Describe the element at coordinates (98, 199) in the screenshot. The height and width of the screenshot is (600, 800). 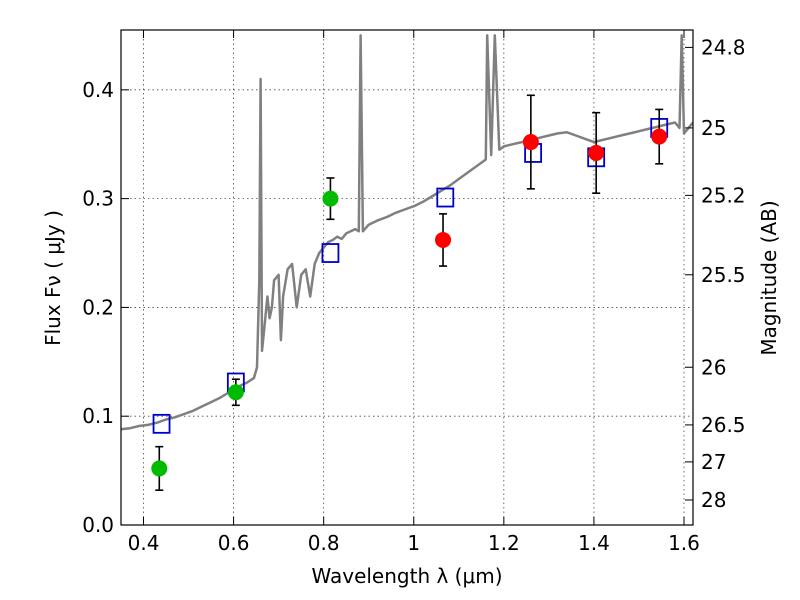
I see `y-tick-label: 0.3` at that location.